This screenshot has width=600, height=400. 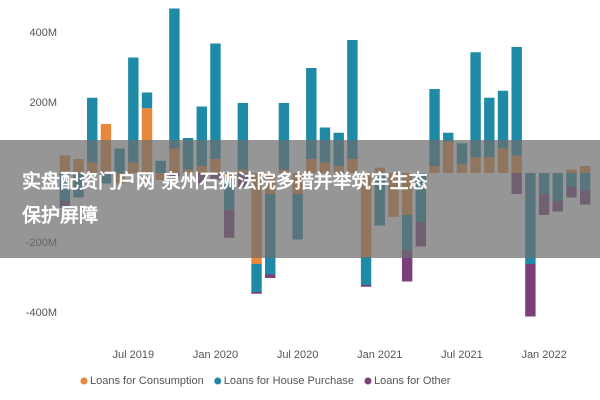 I want to click on x-tick-label: Jul 2019, so click(x=134, y=355).